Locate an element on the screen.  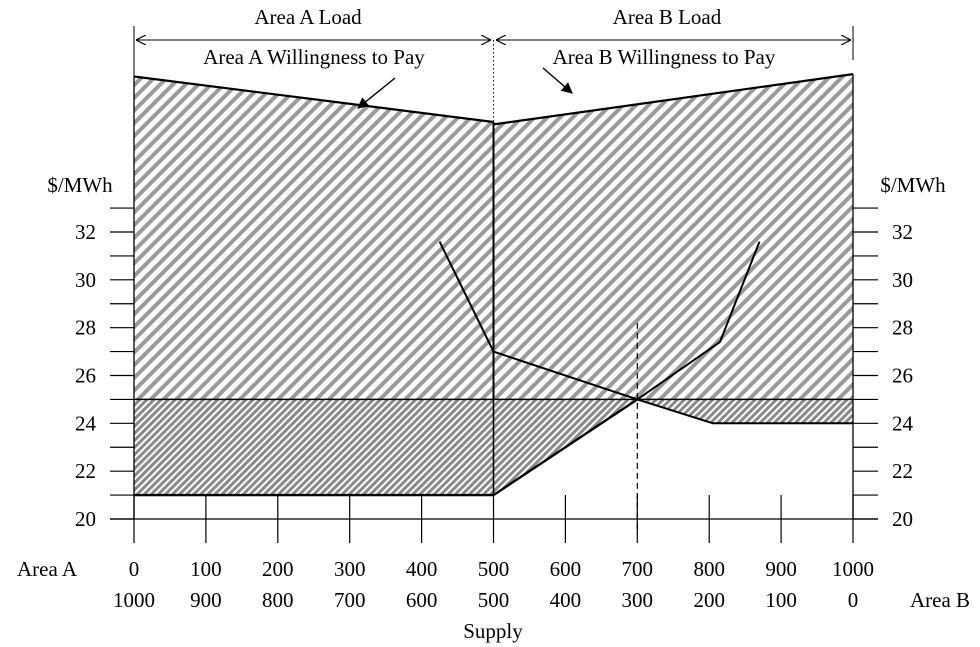
area-a-supply-region is located at coordinates (386, 447).